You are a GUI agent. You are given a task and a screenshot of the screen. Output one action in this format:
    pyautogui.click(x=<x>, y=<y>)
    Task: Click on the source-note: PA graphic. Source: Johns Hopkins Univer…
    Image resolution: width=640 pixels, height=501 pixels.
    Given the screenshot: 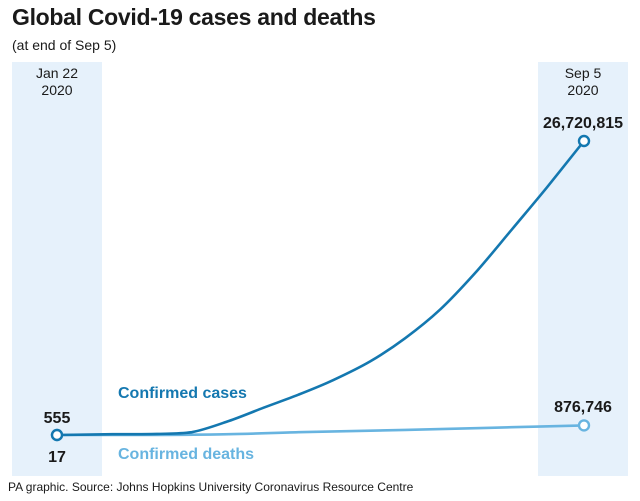 What is the action you would take?
    pyautogui.click(x=211, y=487)
    